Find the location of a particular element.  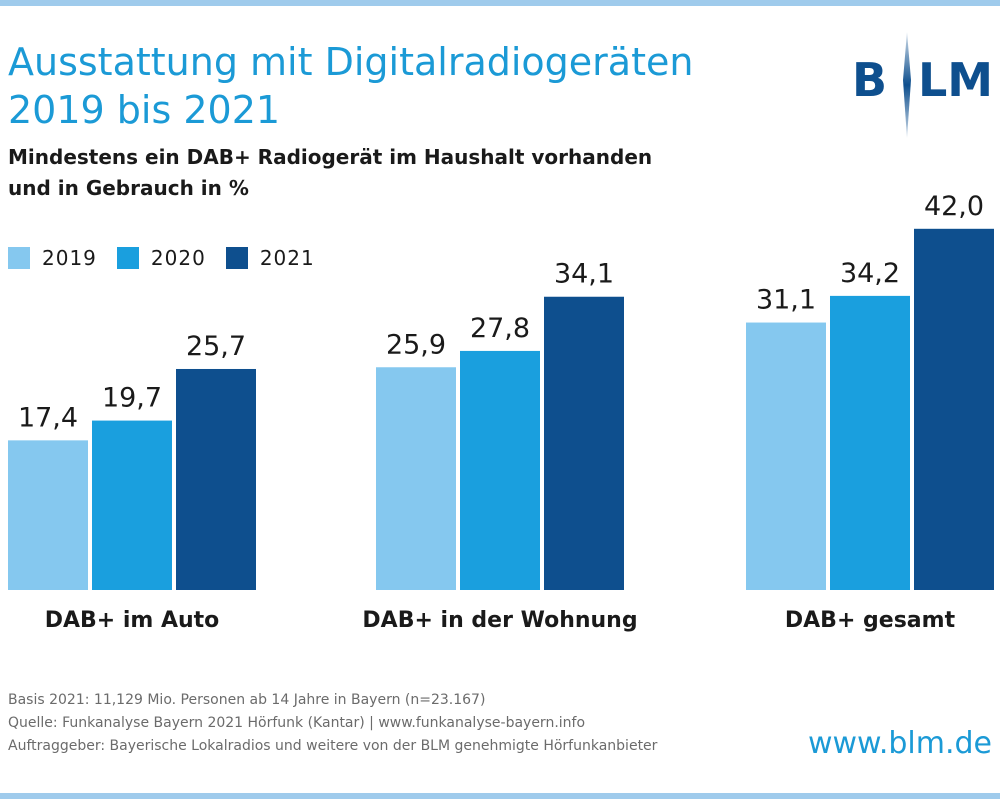

chart-legend: 2019 2020 2021 is located at coordinates (171, 258).